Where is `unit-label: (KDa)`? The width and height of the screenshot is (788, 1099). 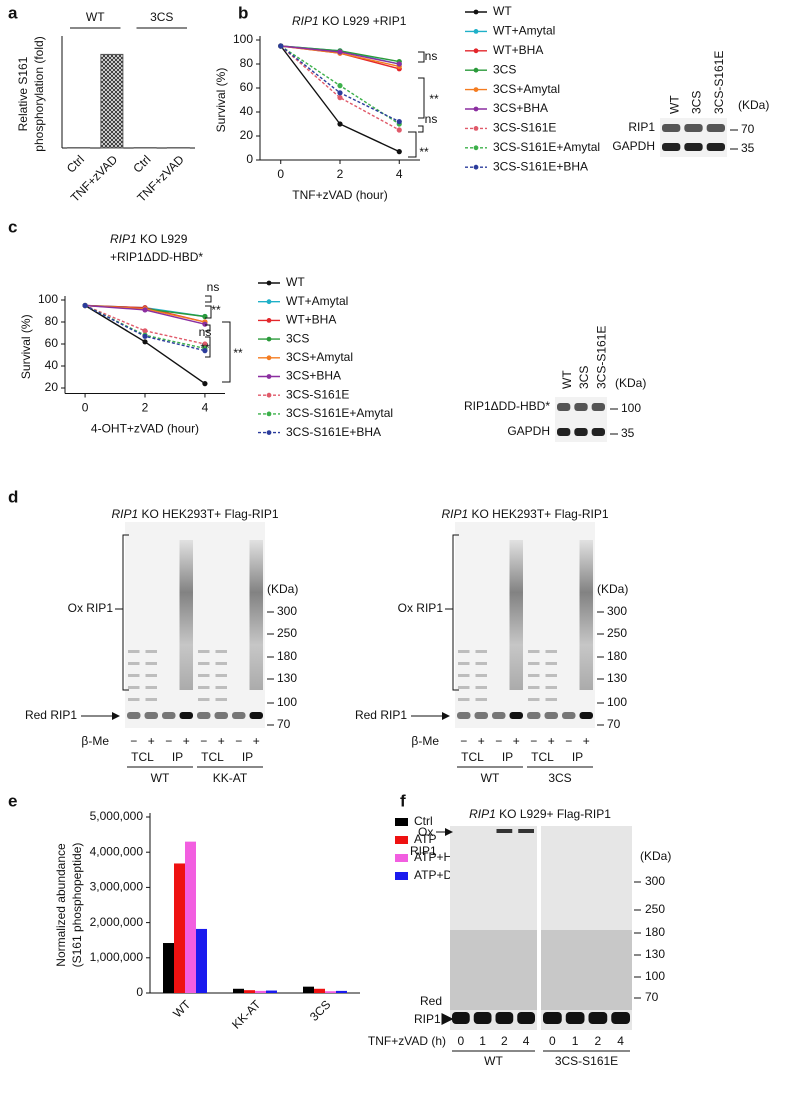
unit-label: (KDa) is located at coordinates (655, 856).